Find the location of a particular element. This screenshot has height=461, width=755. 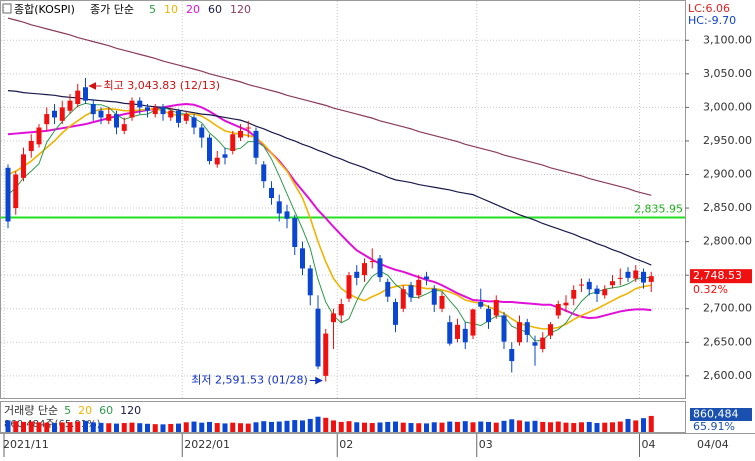

hc-label: HC:-9.70 is located at coordinates (712, 20).